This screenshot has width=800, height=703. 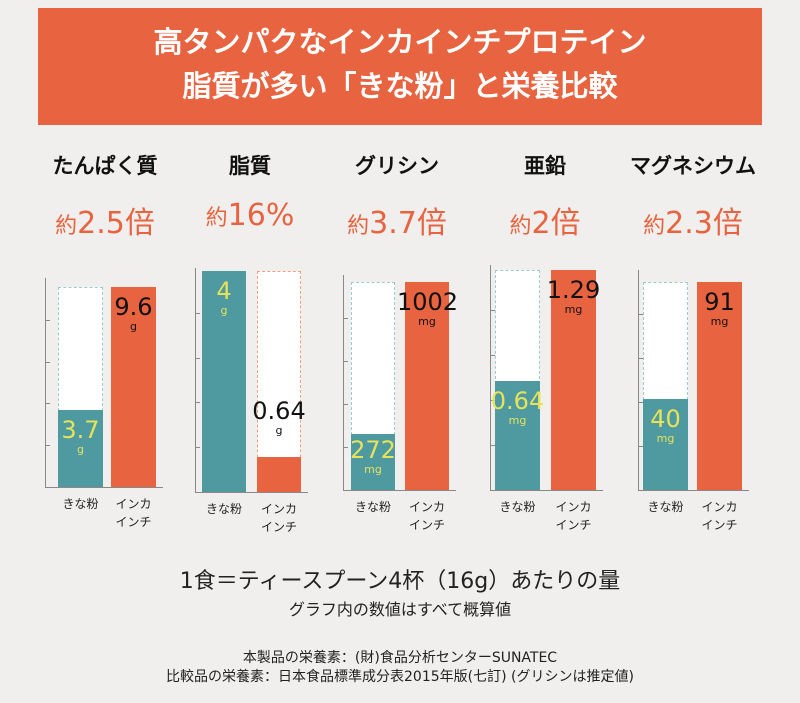 What do you see at coordinates (134, 313) in the screenshot?
I see `value-label: 9.6 g` at bounding box center [134, 313].